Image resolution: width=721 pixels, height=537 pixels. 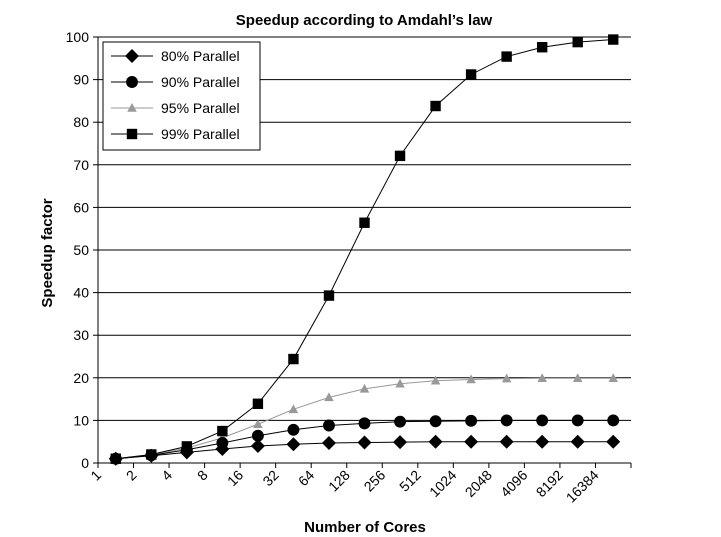 I want to click on x-tick-label: 2048, so click(x=478, y=483).